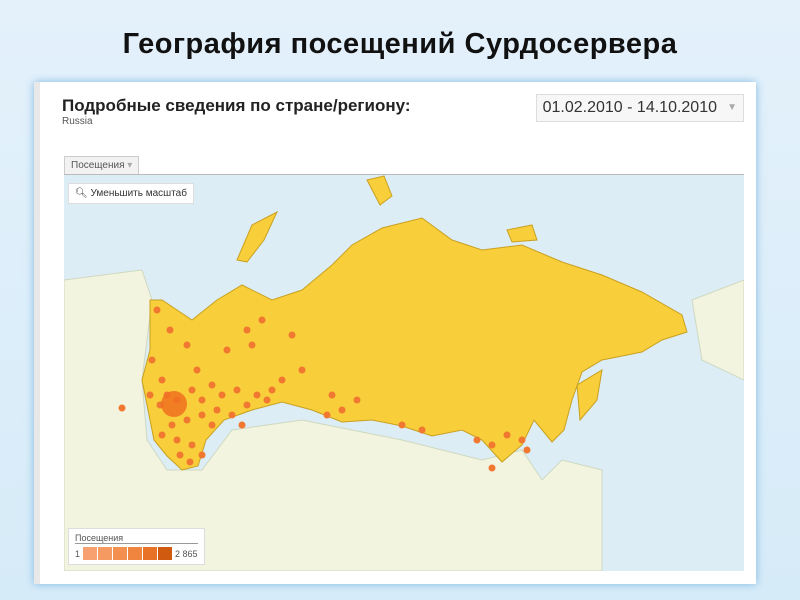 The image size is (800, 600). What do you see at coordinates (174, 404) in the screenshot?
I see `moscow-marker` at bounding box center [174, 404].